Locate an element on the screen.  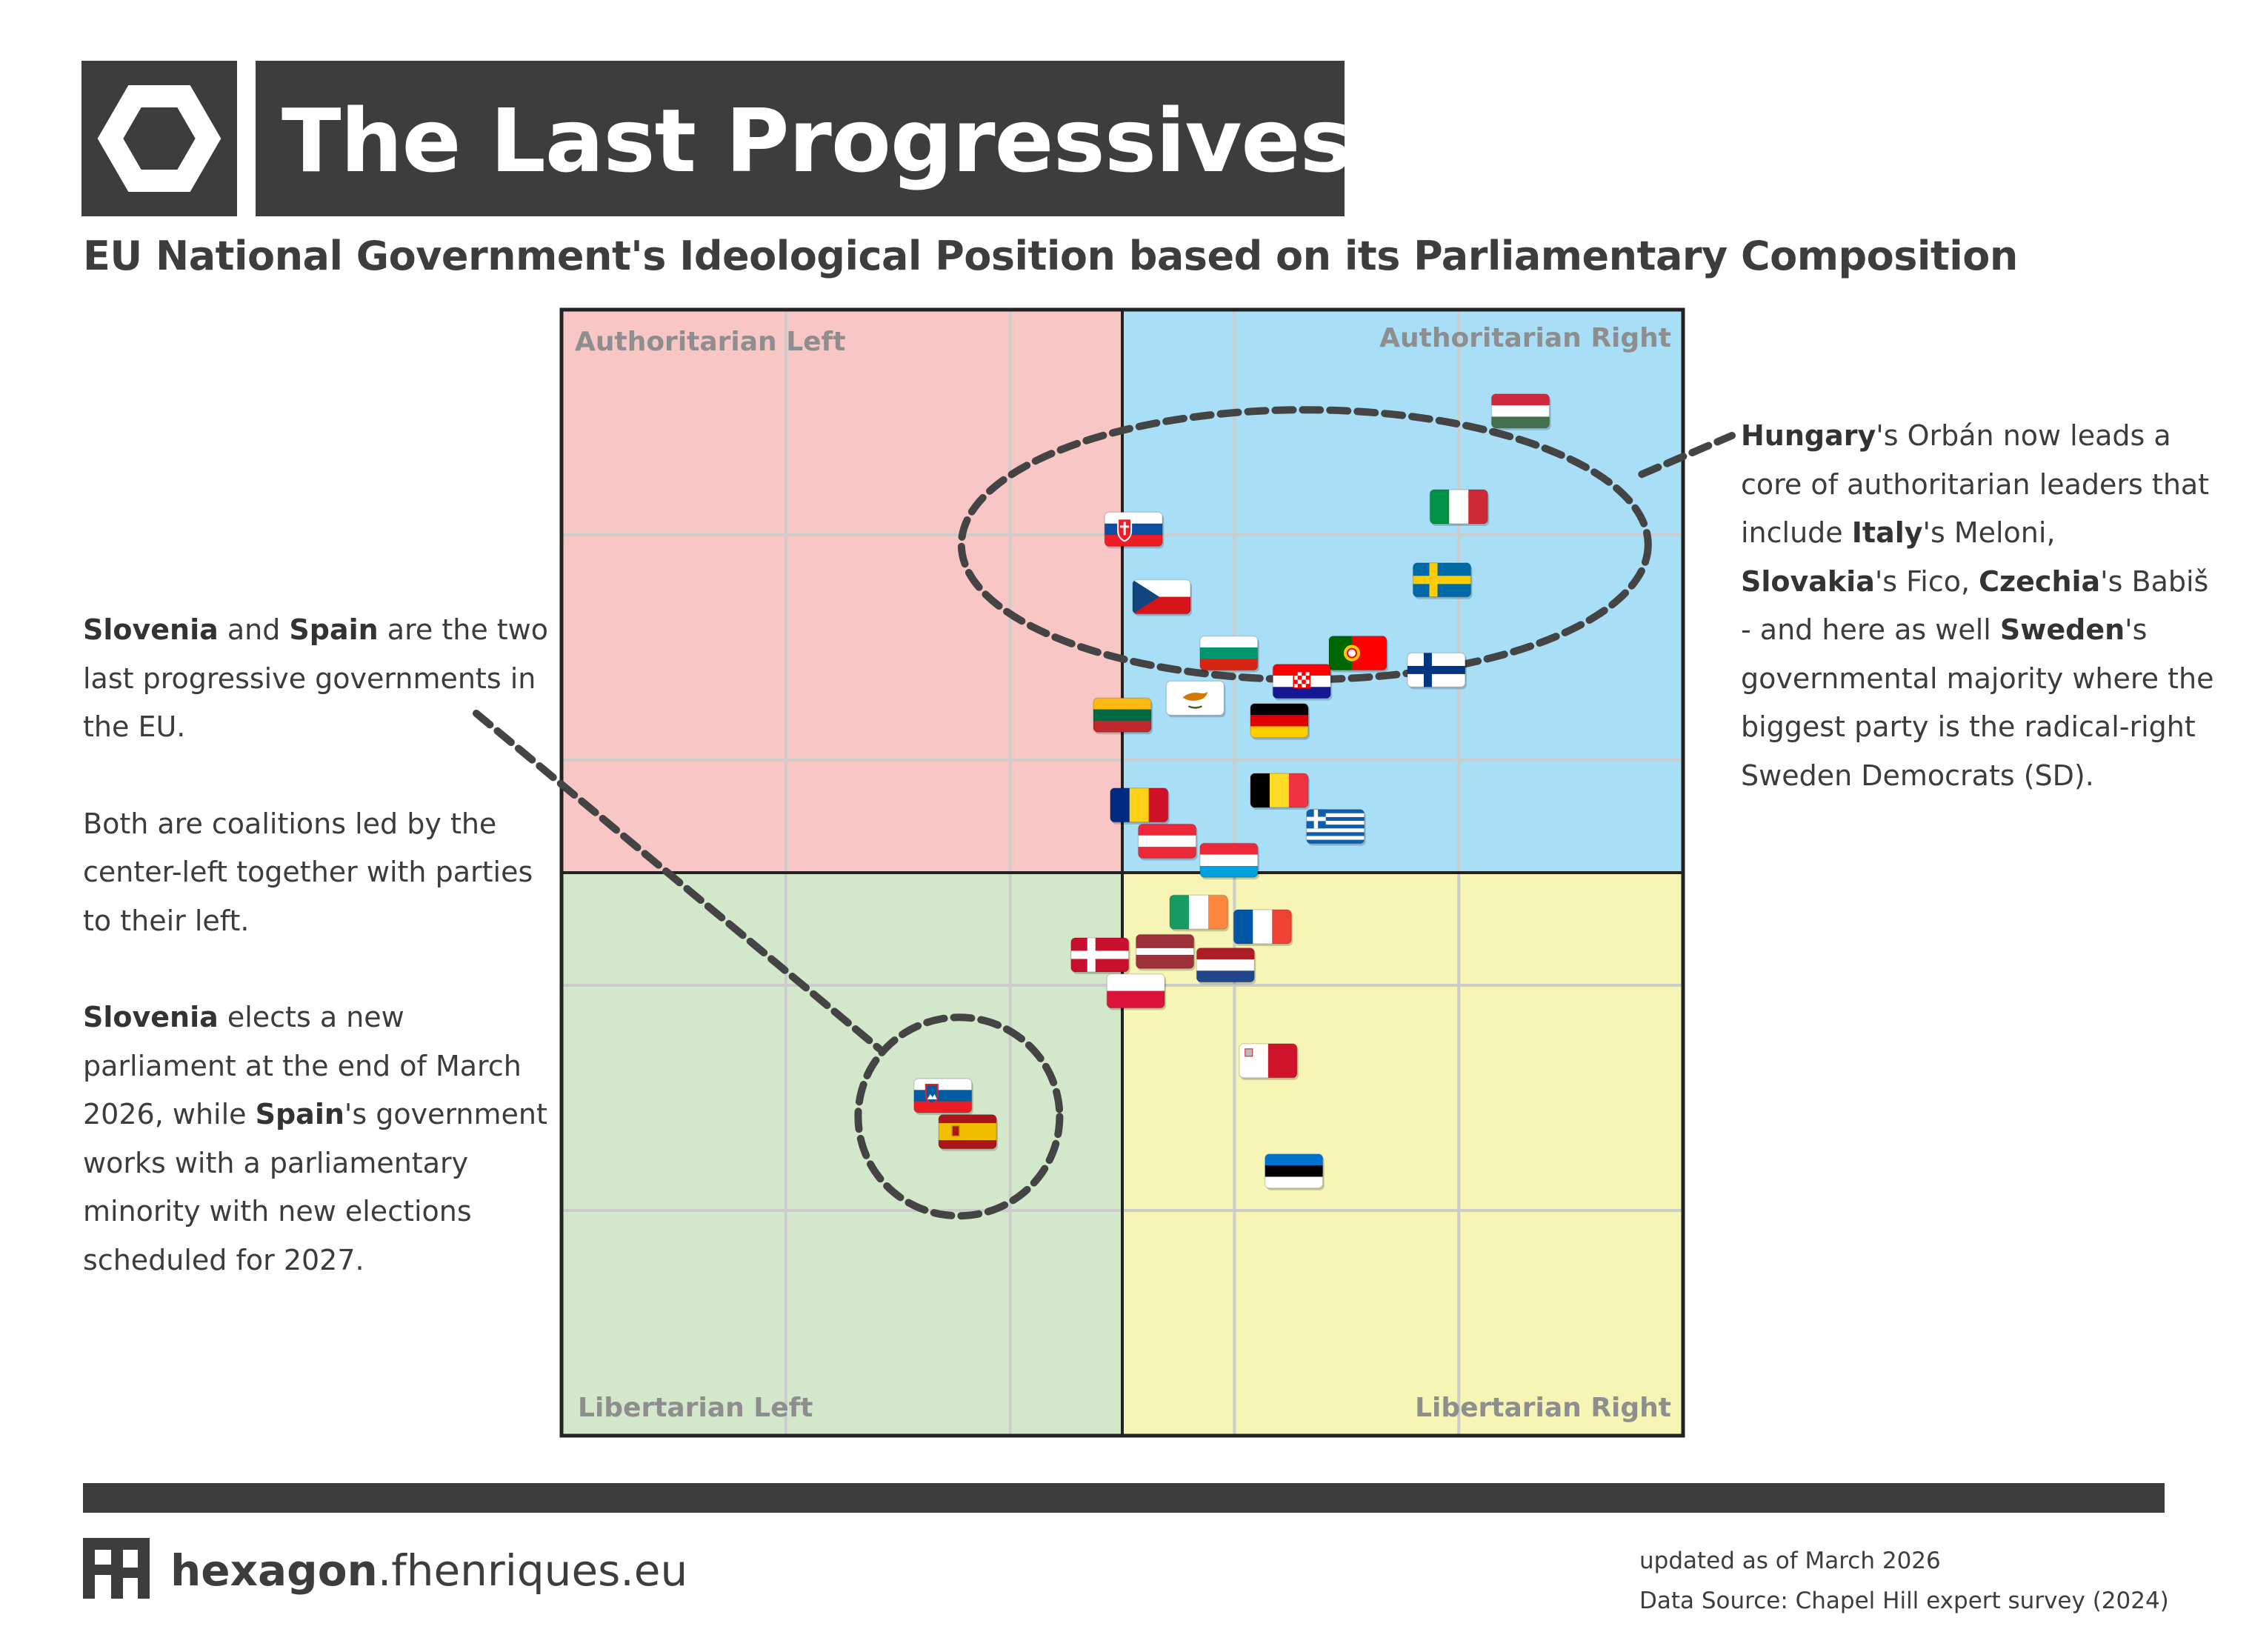
flag-romania-icon is located at coordinates (1139, 806).